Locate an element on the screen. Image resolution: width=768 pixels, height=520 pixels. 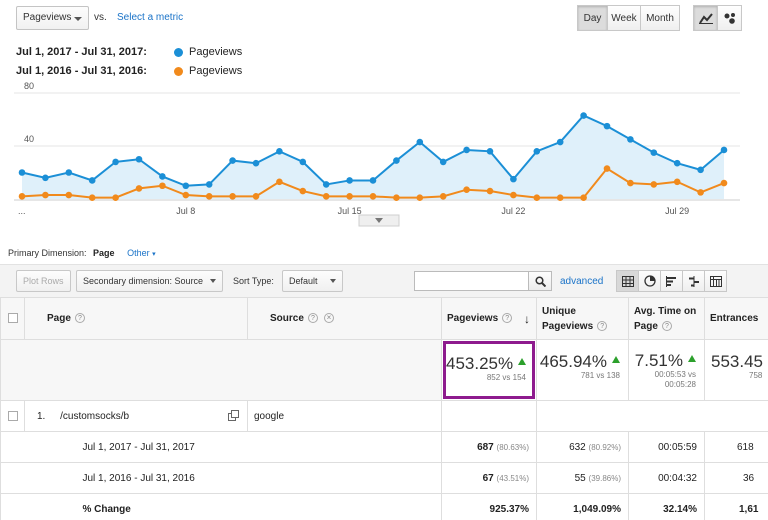
open-page-icon is located at coordinates (233, 415).